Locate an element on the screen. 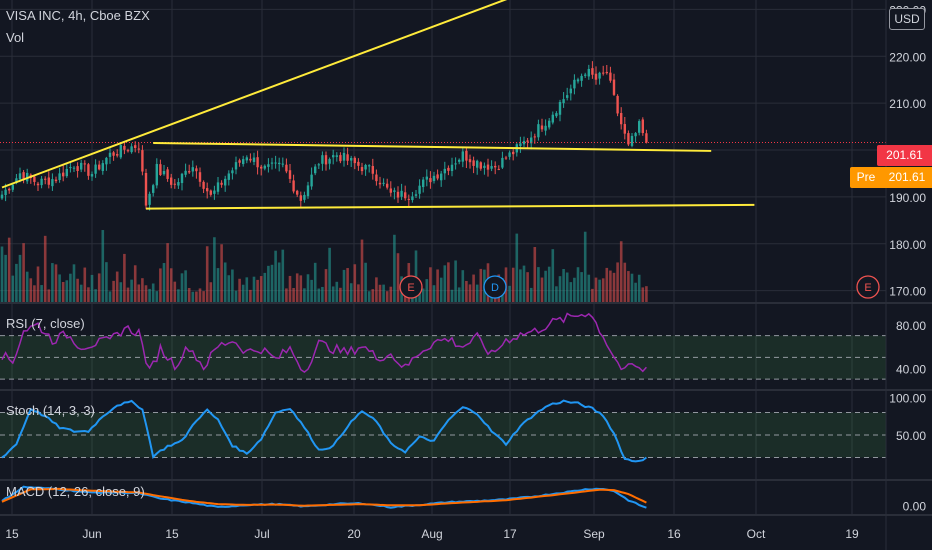  rsi-panel is located at coordinates (443, 346).